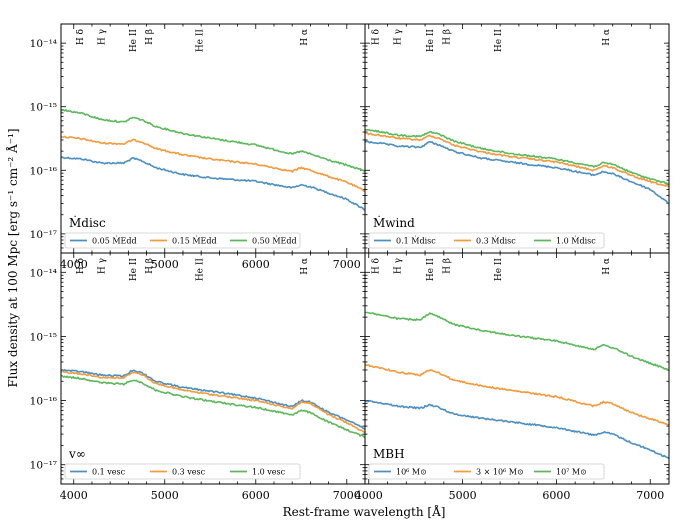 The width and height of the screenshot is (698, 525). I want to click on legend-entry: 1.0 Ṁdisc, so click(576, 241).